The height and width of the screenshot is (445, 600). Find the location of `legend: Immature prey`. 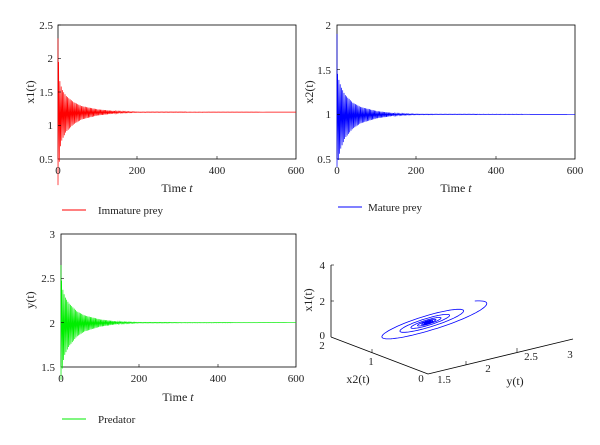

legend: Immature prey is located at coordinates (113, 211).